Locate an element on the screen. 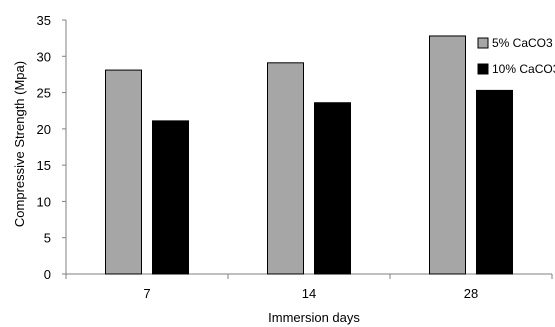 Image resolution: width=555 pixels, height=327 pixels. y-tick-label: 0 is located at coordinates (47, 274).